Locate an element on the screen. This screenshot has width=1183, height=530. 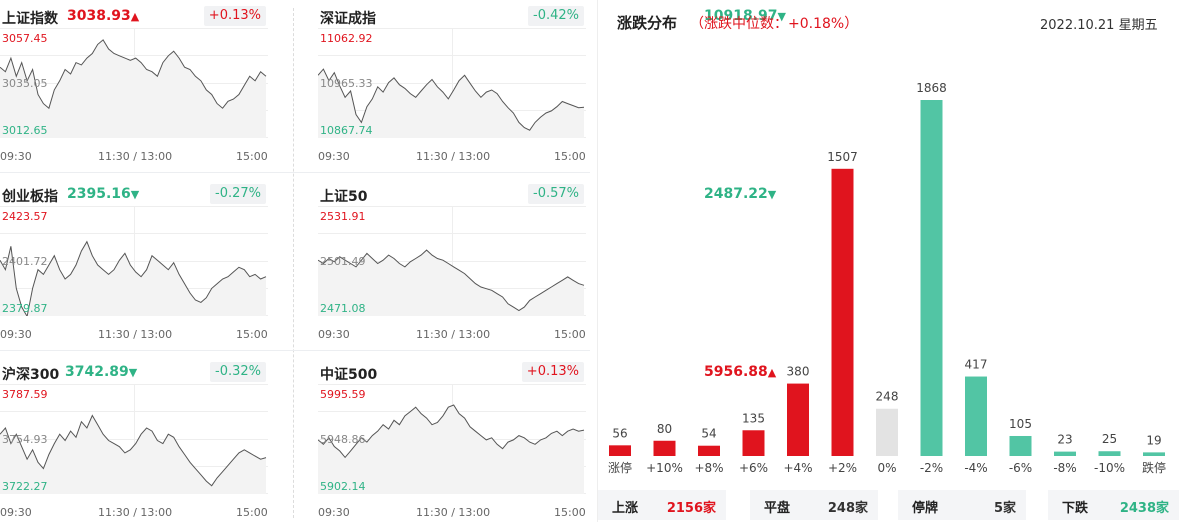
bar-value-label: 54 is located at coordinates (708, 434).